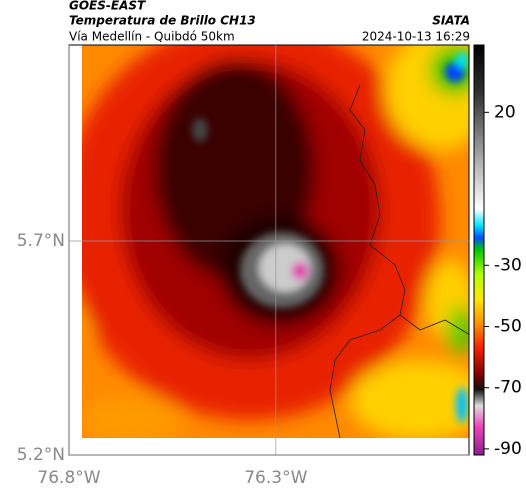 The width and height of the screenshot is (526, 491). What do you see at coordinates (275, 478) in the screenshot?
I see `lon-tick-label: 76.3°W` at bounding box center [275, 478].